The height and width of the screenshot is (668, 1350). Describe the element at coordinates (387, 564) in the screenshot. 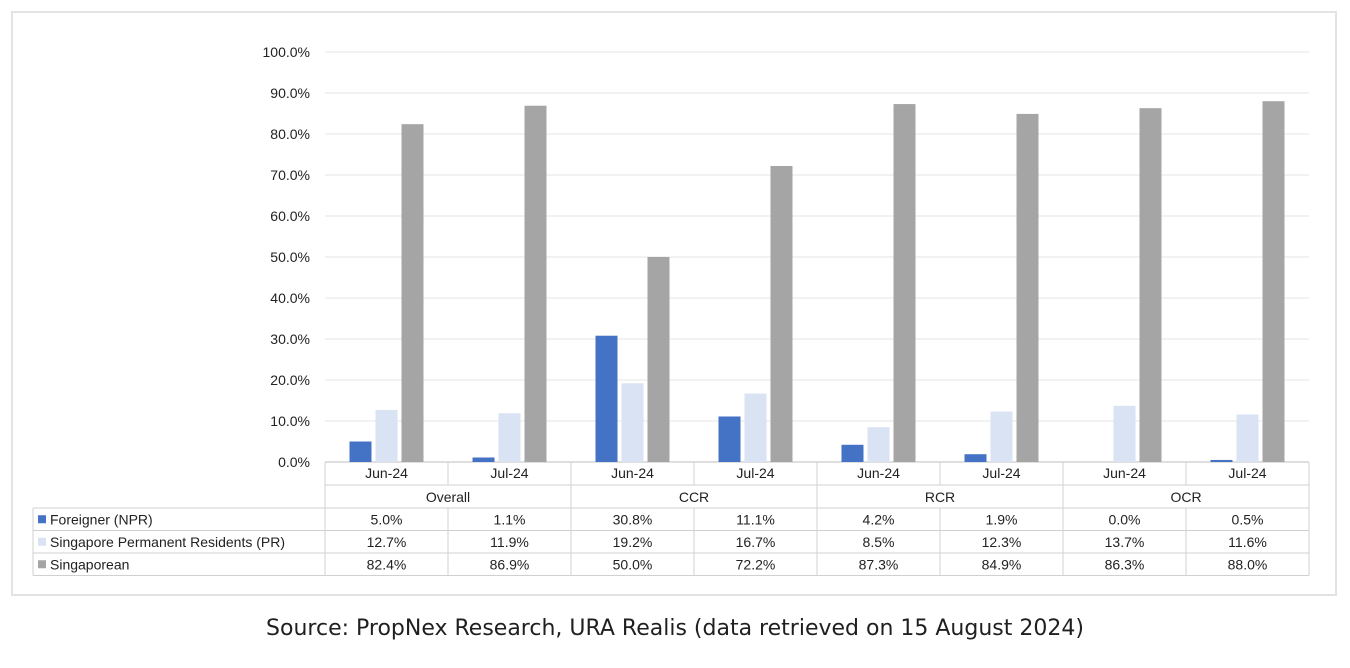

I see `data-label: 82.4%` at that location.